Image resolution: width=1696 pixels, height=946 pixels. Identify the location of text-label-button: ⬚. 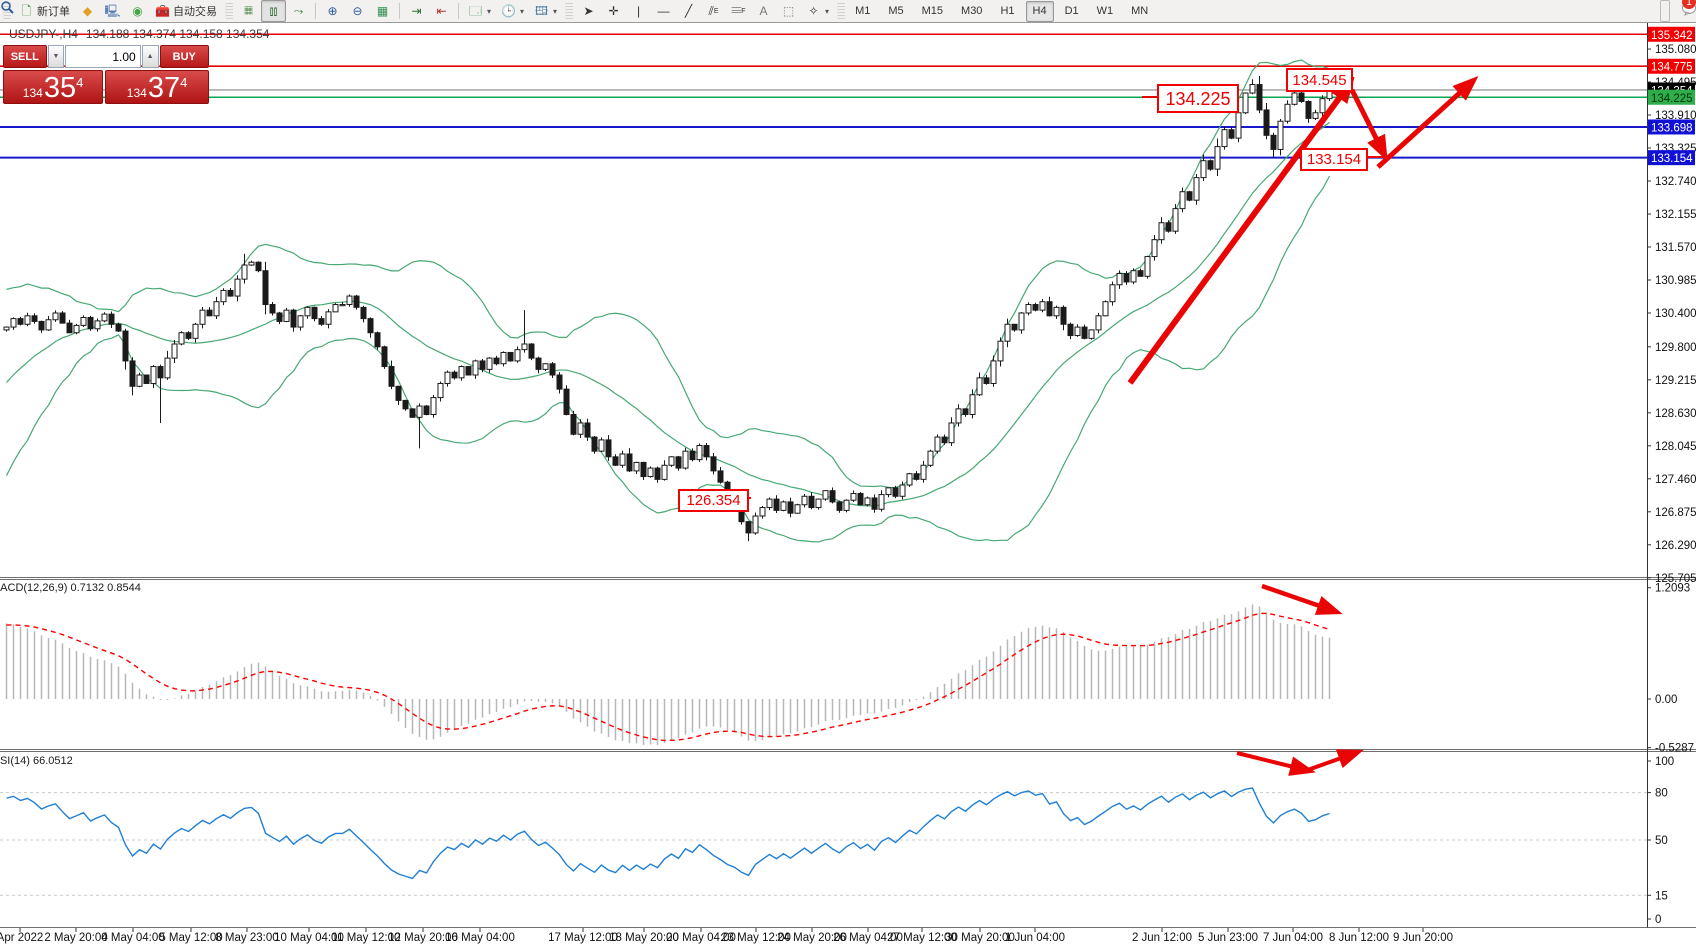
(788, 11).